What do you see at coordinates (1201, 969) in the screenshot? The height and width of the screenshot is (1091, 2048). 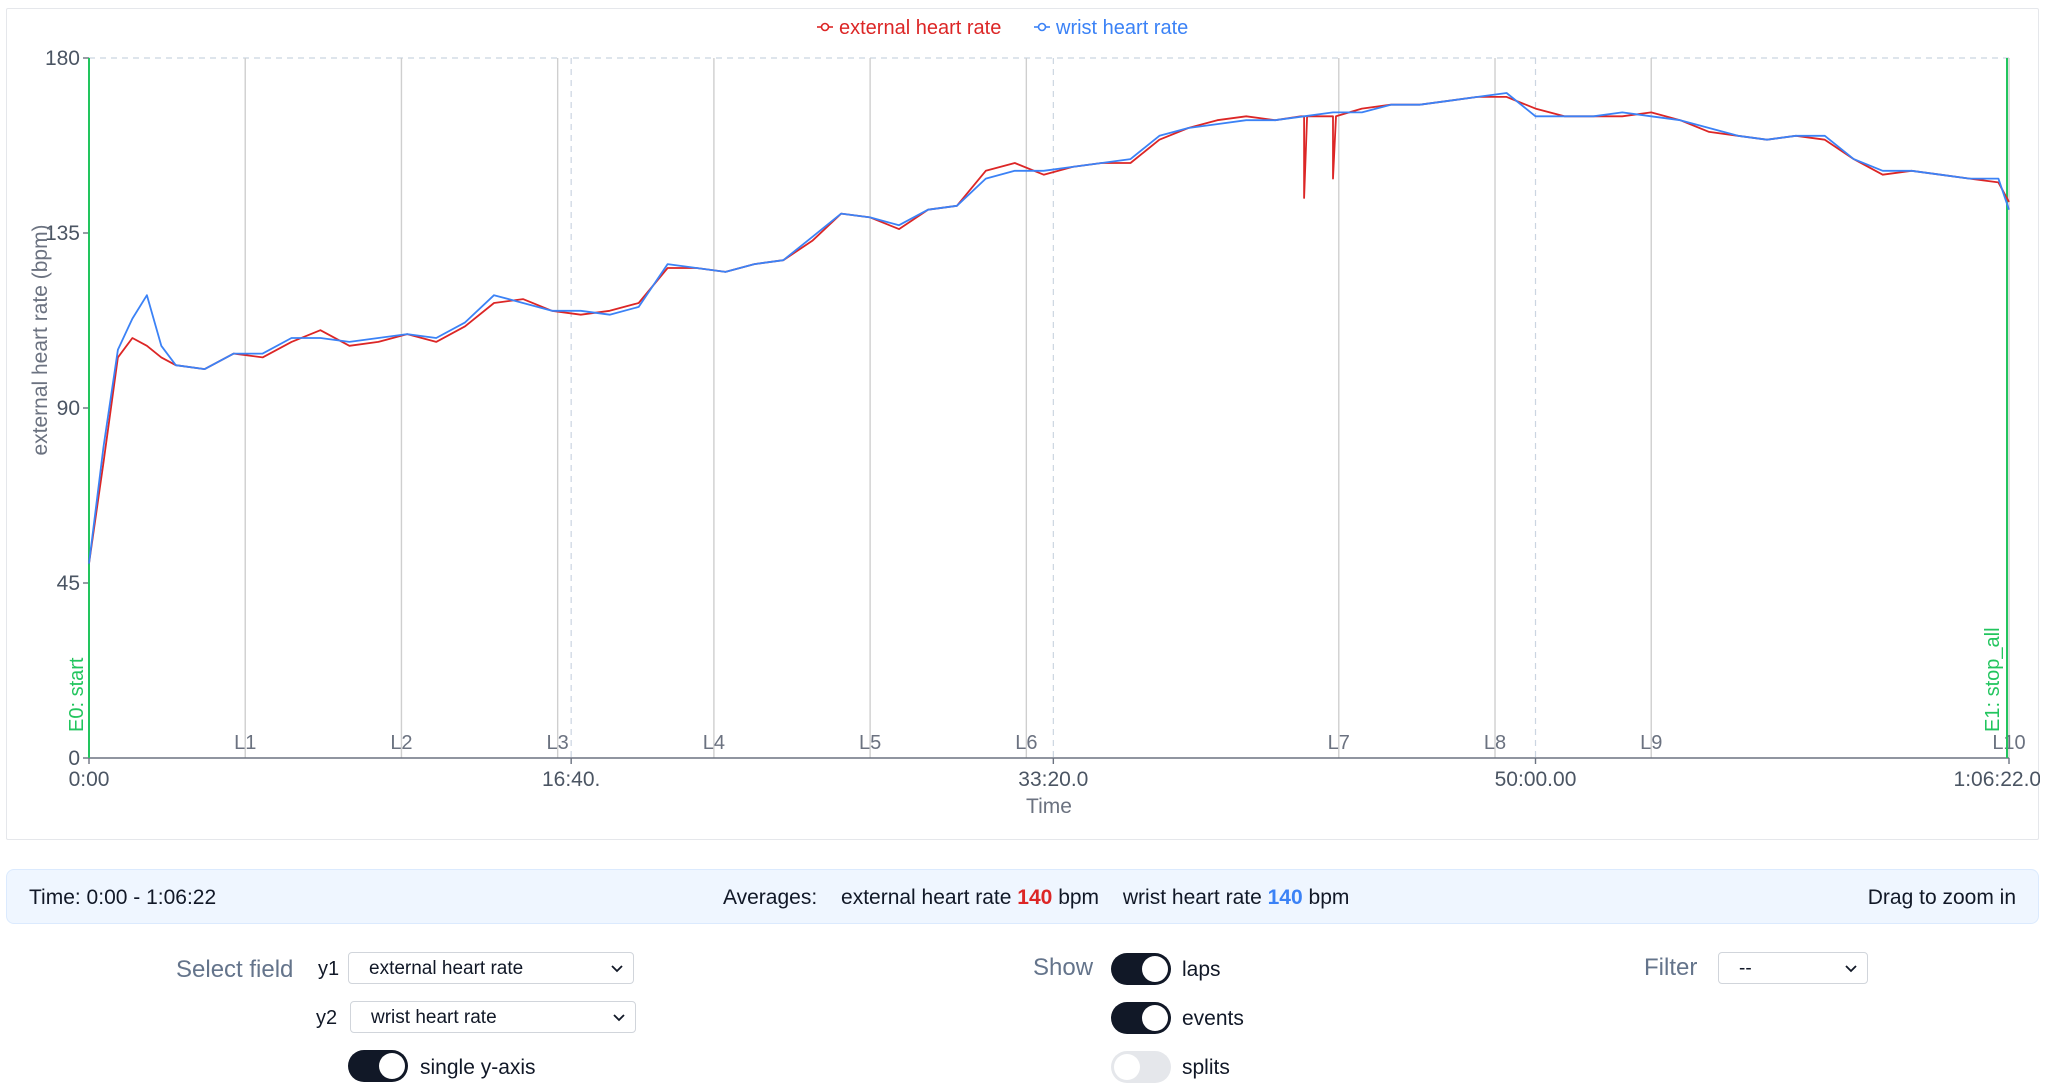 I see `laps-toggle-label: laps` at bounding box center [1201, 969].